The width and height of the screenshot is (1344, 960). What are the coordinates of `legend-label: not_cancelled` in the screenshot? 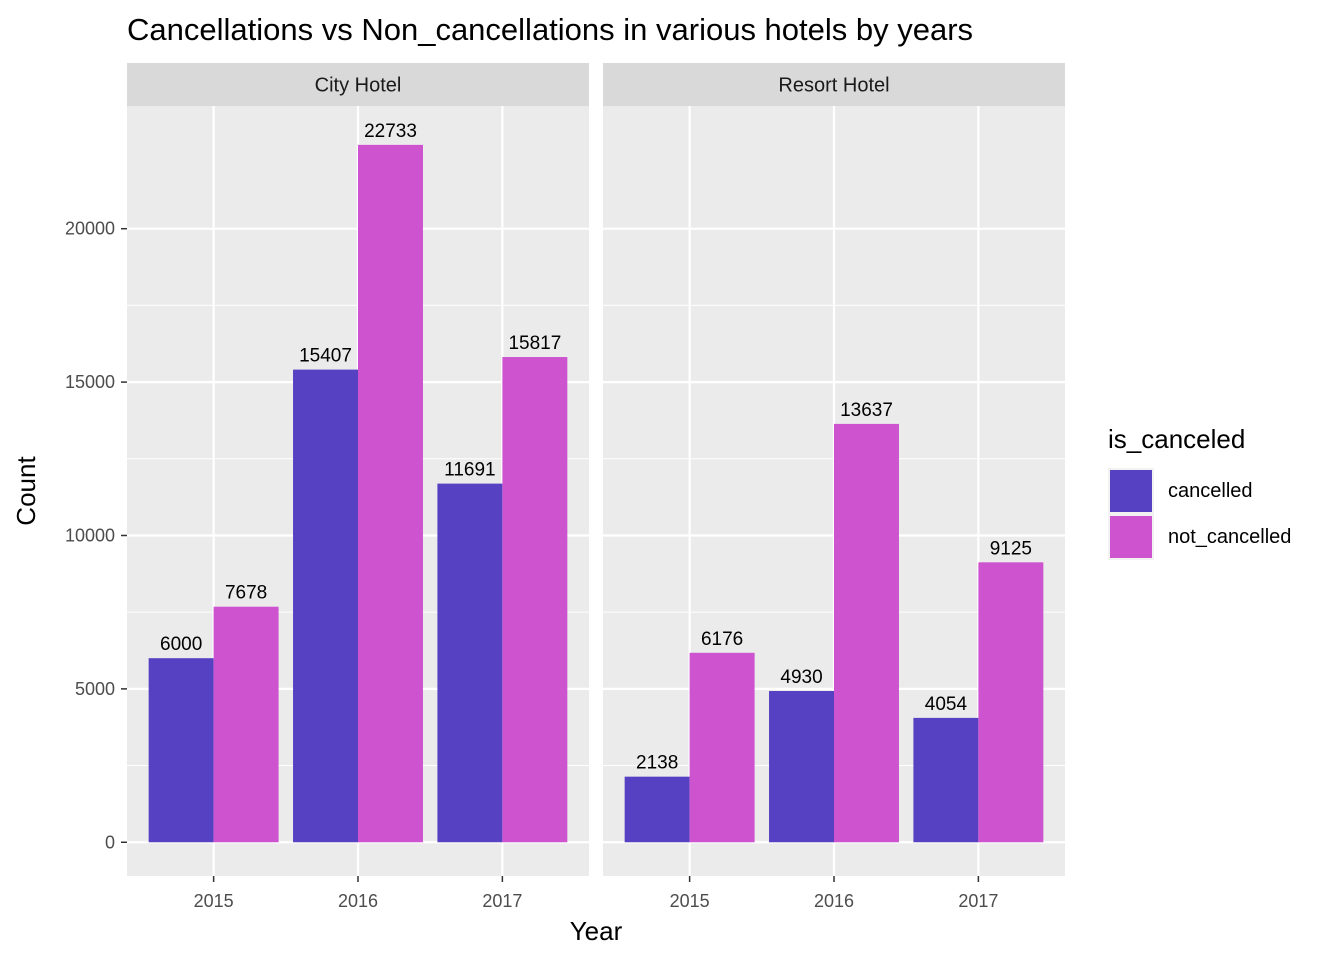 It's located at (1229, 537).